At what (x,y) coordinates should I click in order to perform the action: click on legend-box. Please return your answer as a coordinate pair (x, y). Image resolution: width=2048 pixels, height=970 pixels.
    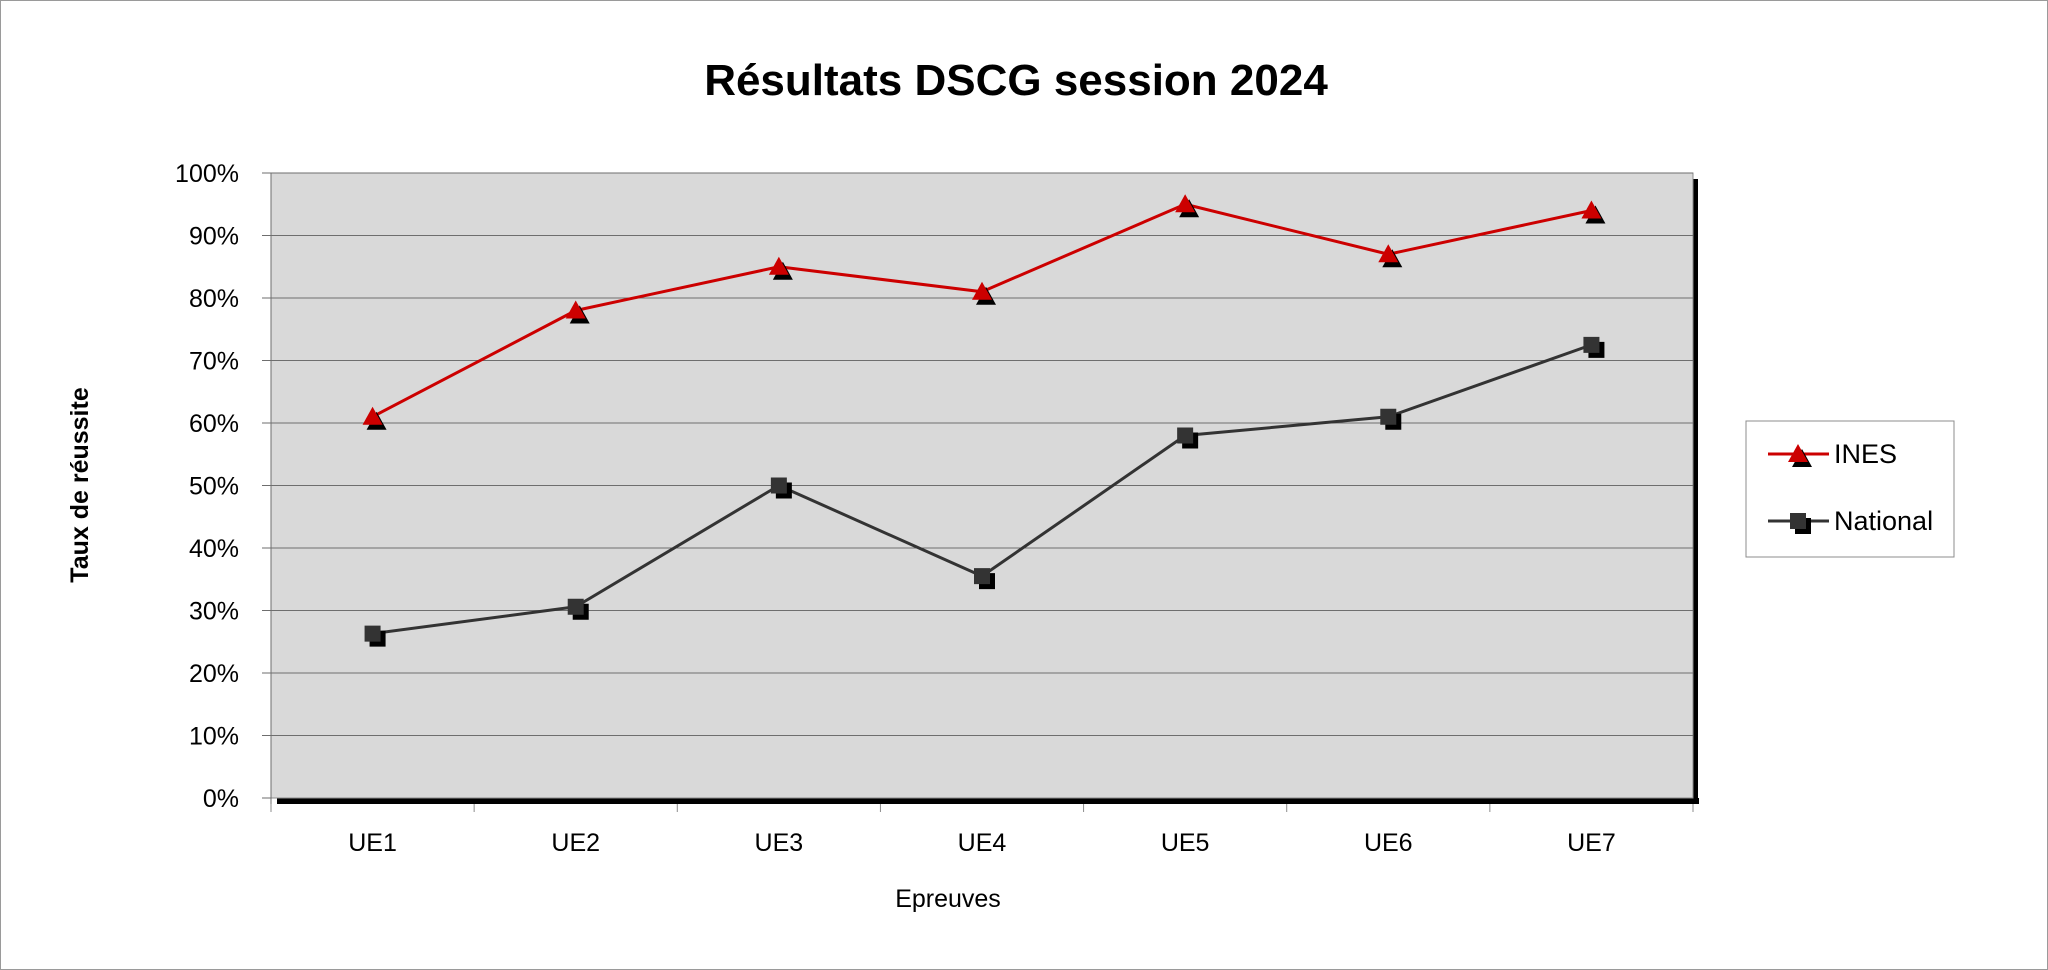
    Looking at the image, I should click on (1850, 489).